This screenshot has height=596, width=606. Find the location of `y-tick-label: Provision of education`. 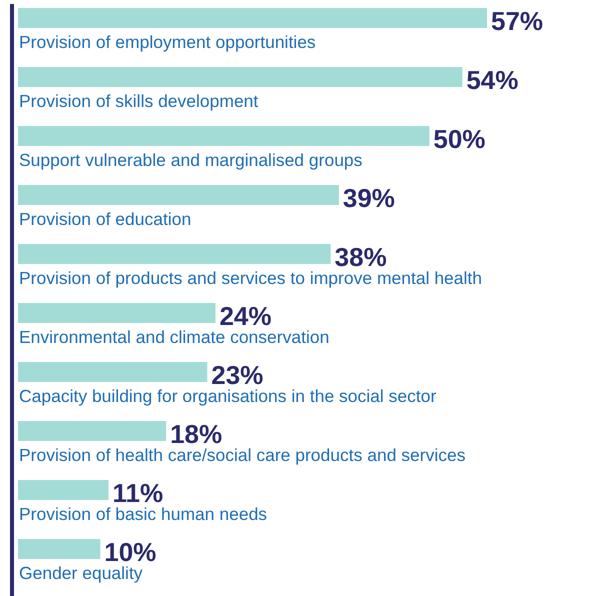

y-tick-label: Provision of education is located at coordinates (105, 219).